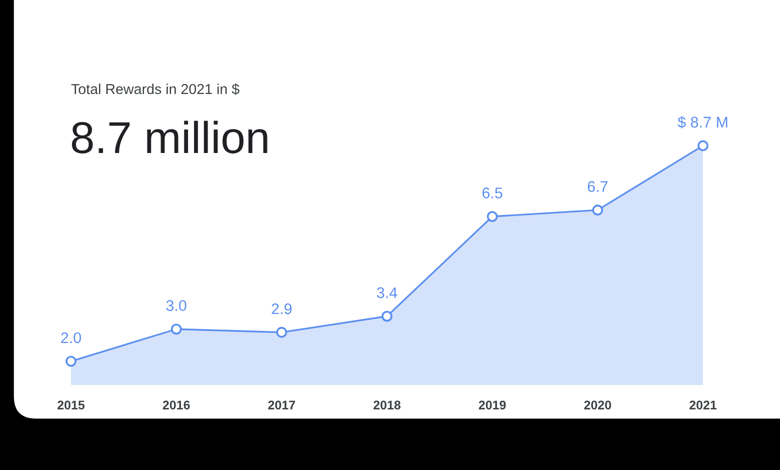  What do you see at coordinates (703, 405) in the screenshot?
I see `x-tick-label: 2021` at bounding box center [703, 405].